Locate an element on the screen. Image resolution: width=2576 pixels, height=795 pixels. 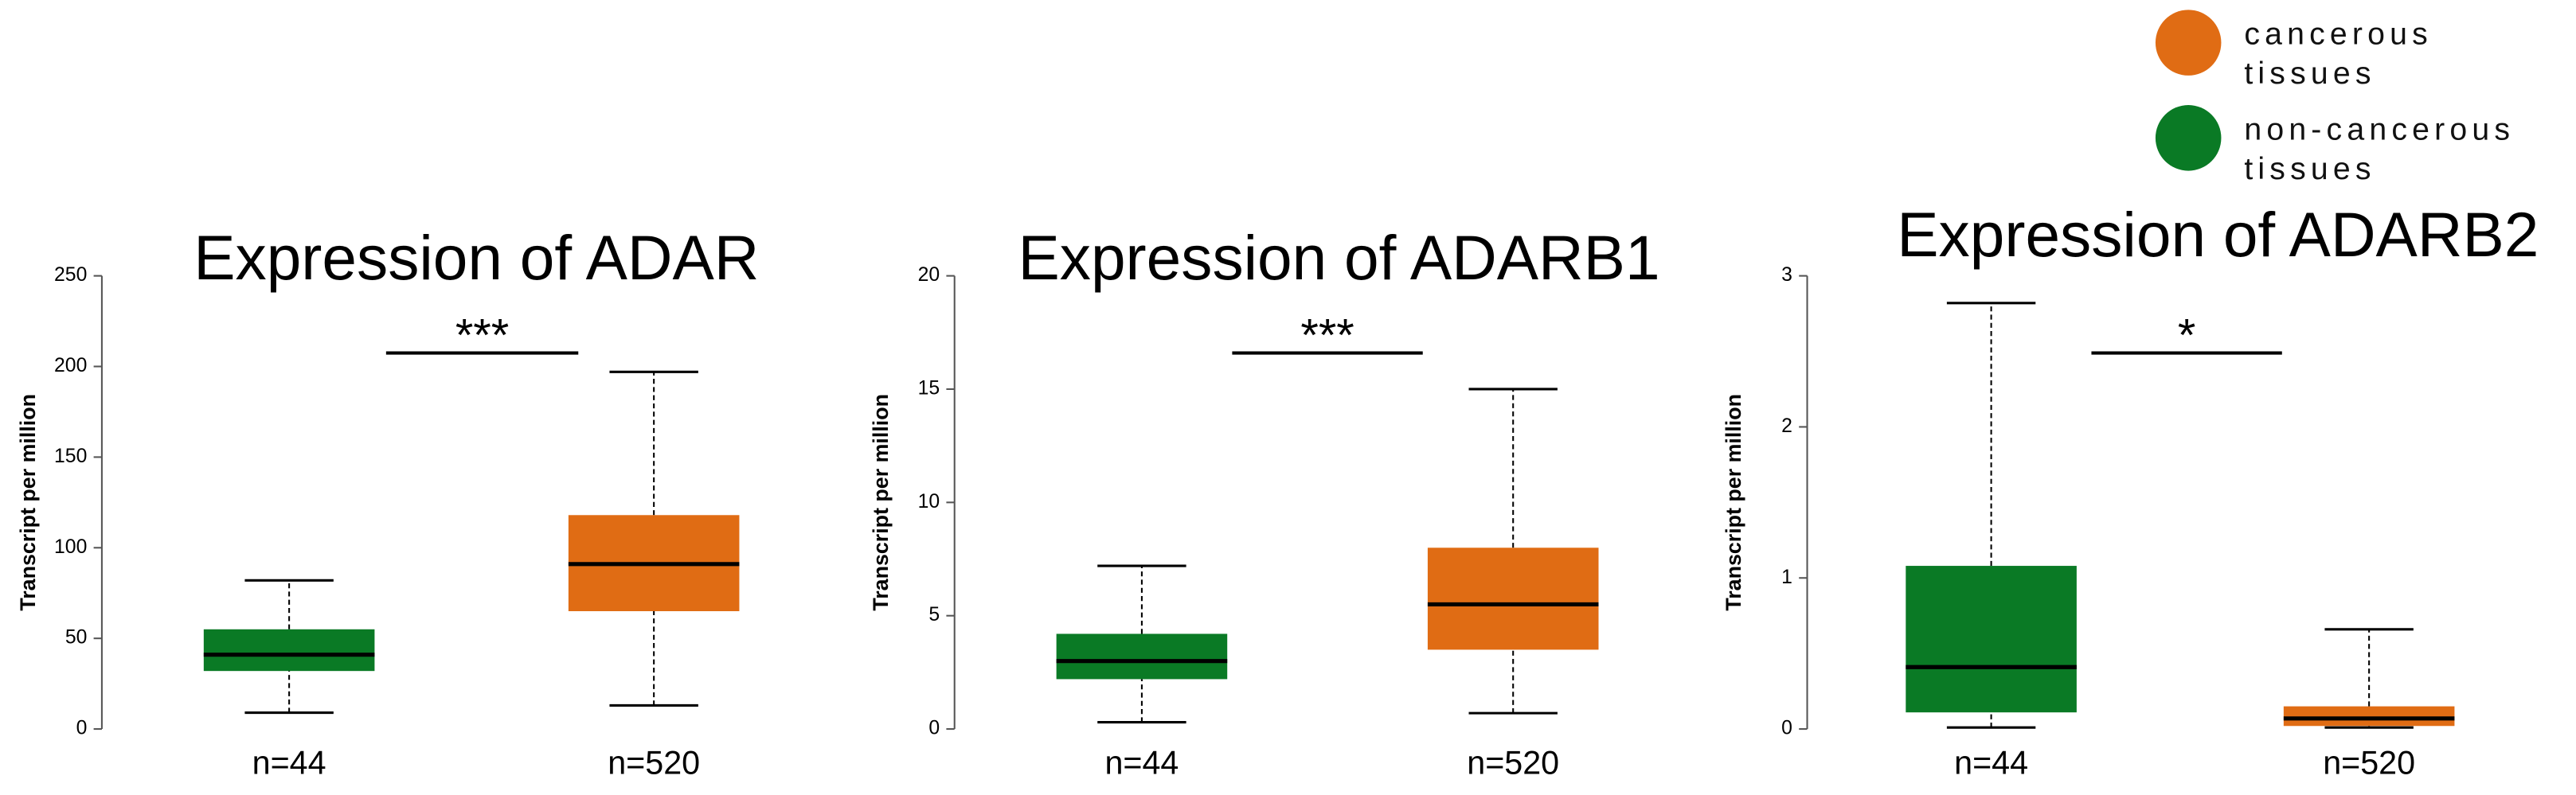
y-tick-label: 3 is located at coordinates (1786, 275).